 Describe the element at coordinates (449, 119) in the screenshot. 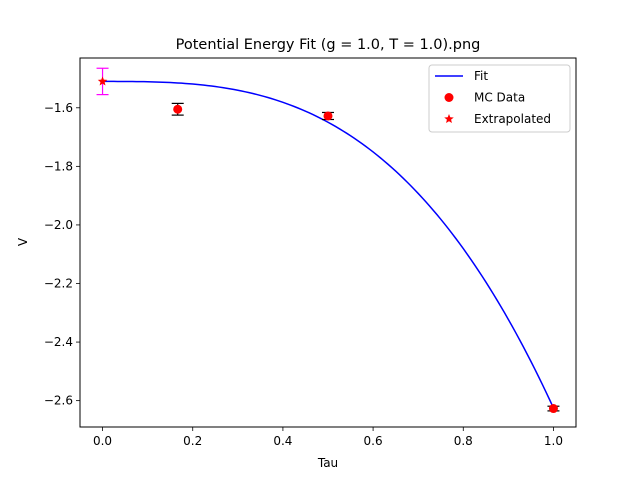

I see `legend-star-swatch` at that location.